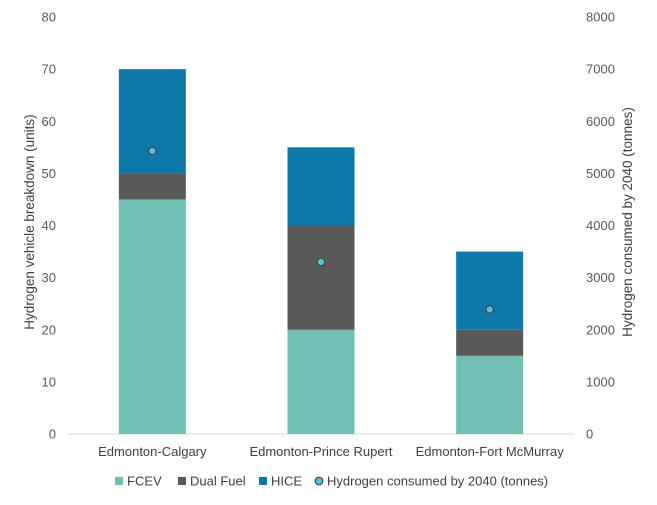 This screenshot has height=505, width=657. I want to click on y2-axis-title-text: Hydrogen consumed by 2040 (tonnes), so click(627, 222).